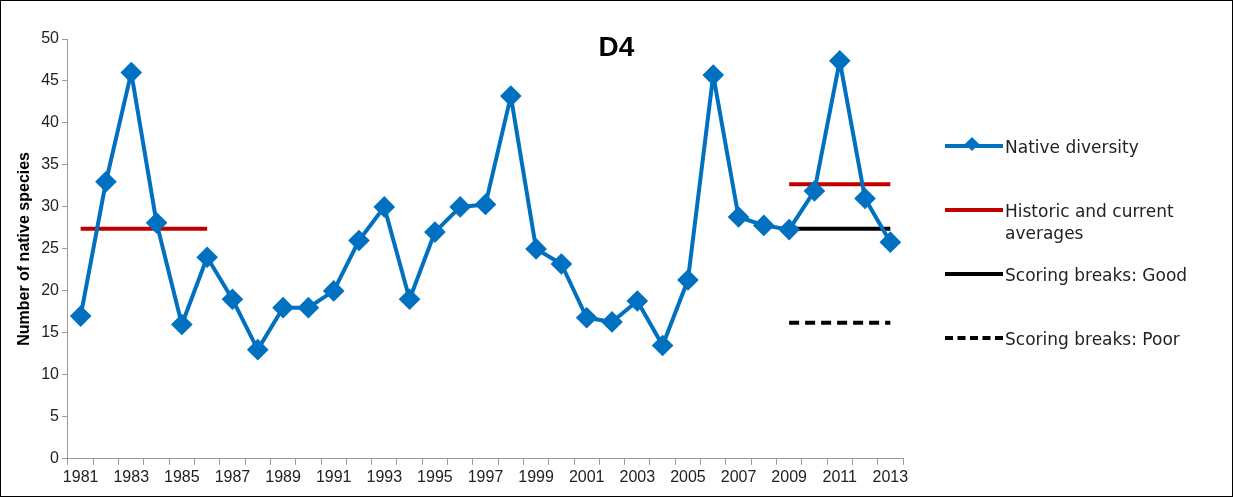 Image resolution: width=1233 pixels, height=497 pixels. What do you see at coordinates (1096, 275) in the screenshot?
I see `legend-label: Scoring breaks: Good` at bounding box center [1096, 275].